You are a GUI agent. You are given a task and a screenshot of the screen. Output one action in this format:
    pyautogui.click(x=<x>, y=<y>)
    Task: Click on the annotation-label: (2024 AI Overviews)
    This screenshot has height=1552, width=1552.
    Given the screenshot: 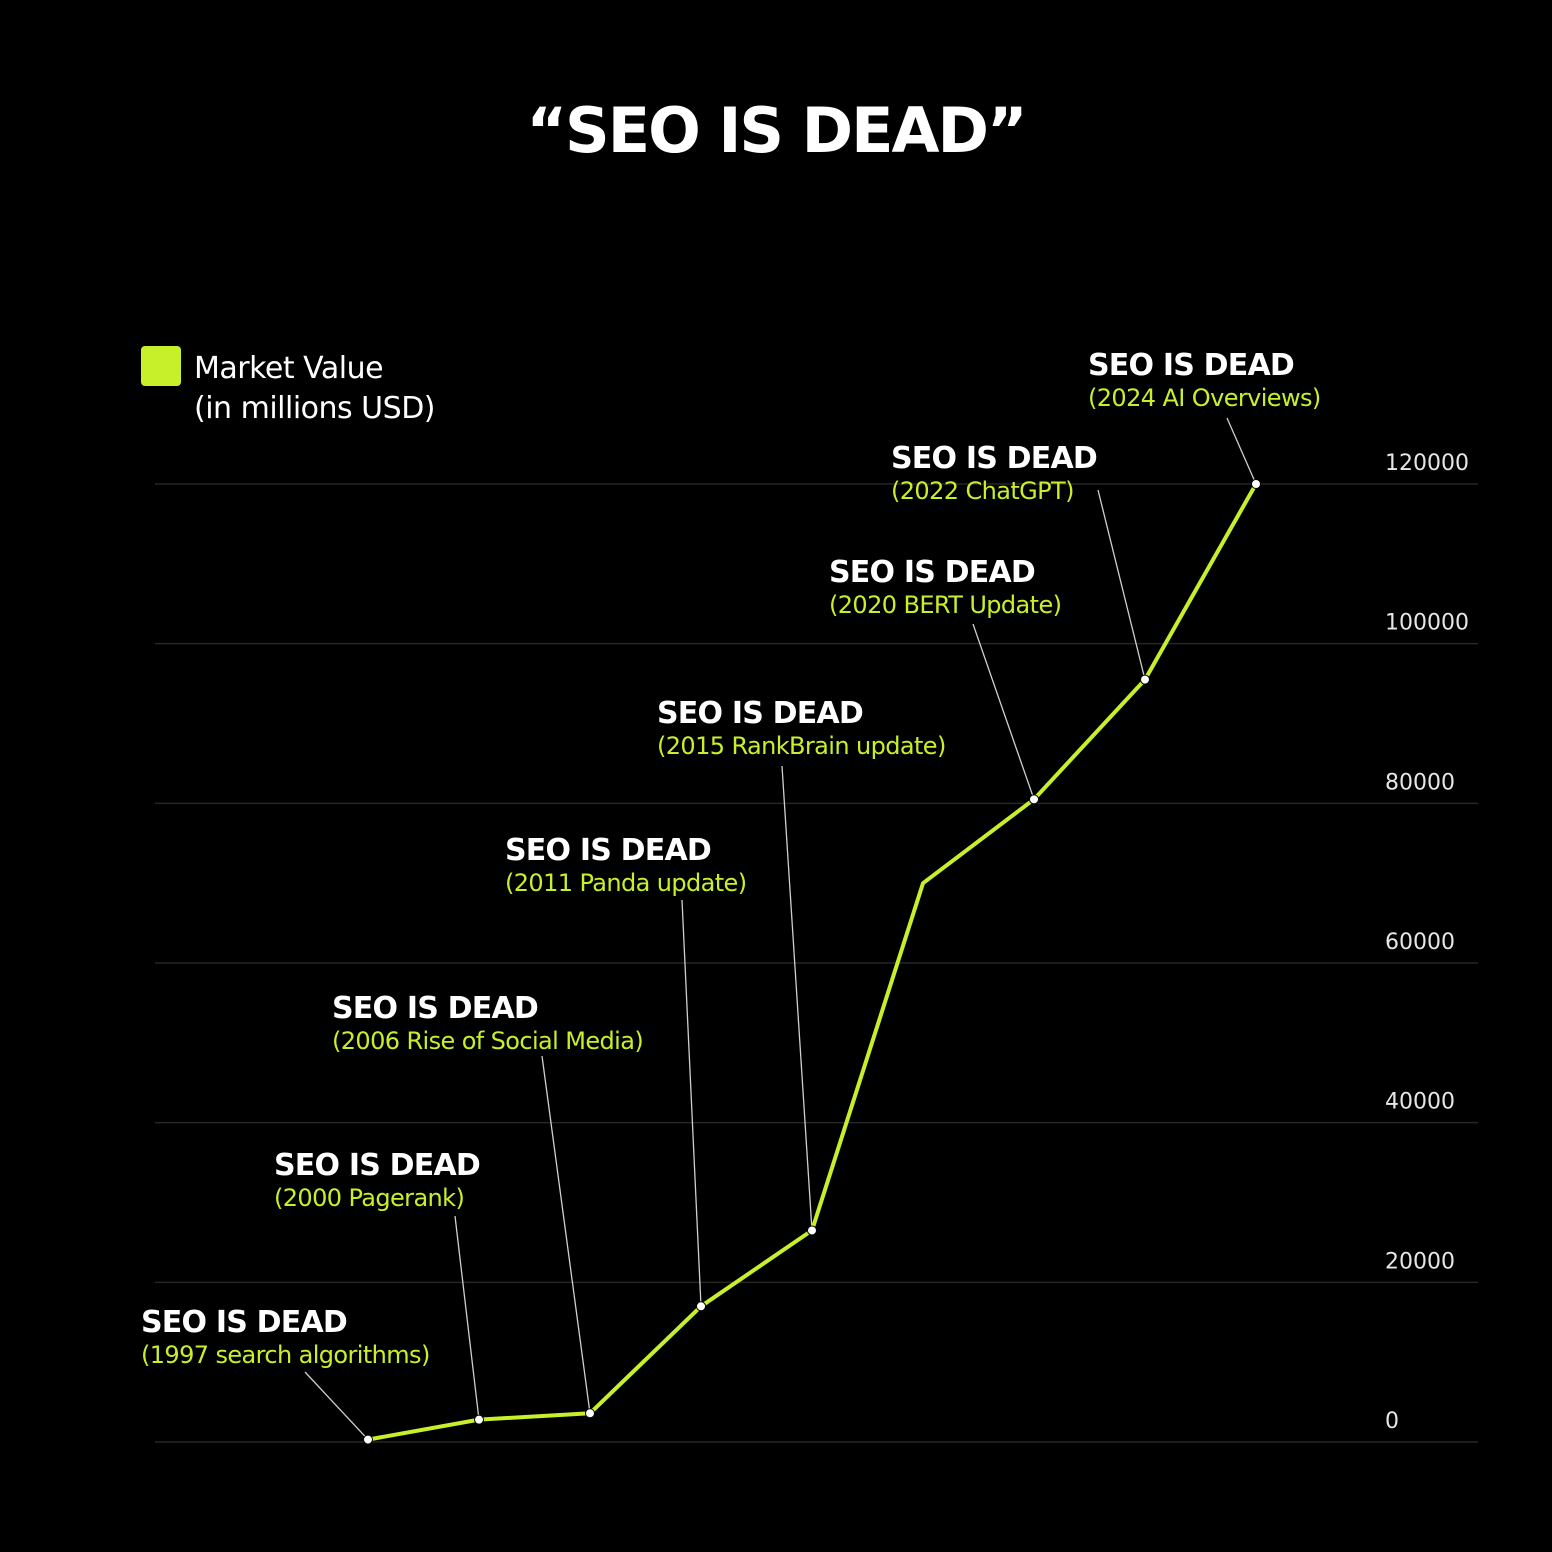 What is the action you would take?
    pyautogui.click(x=1204, y=398)
    